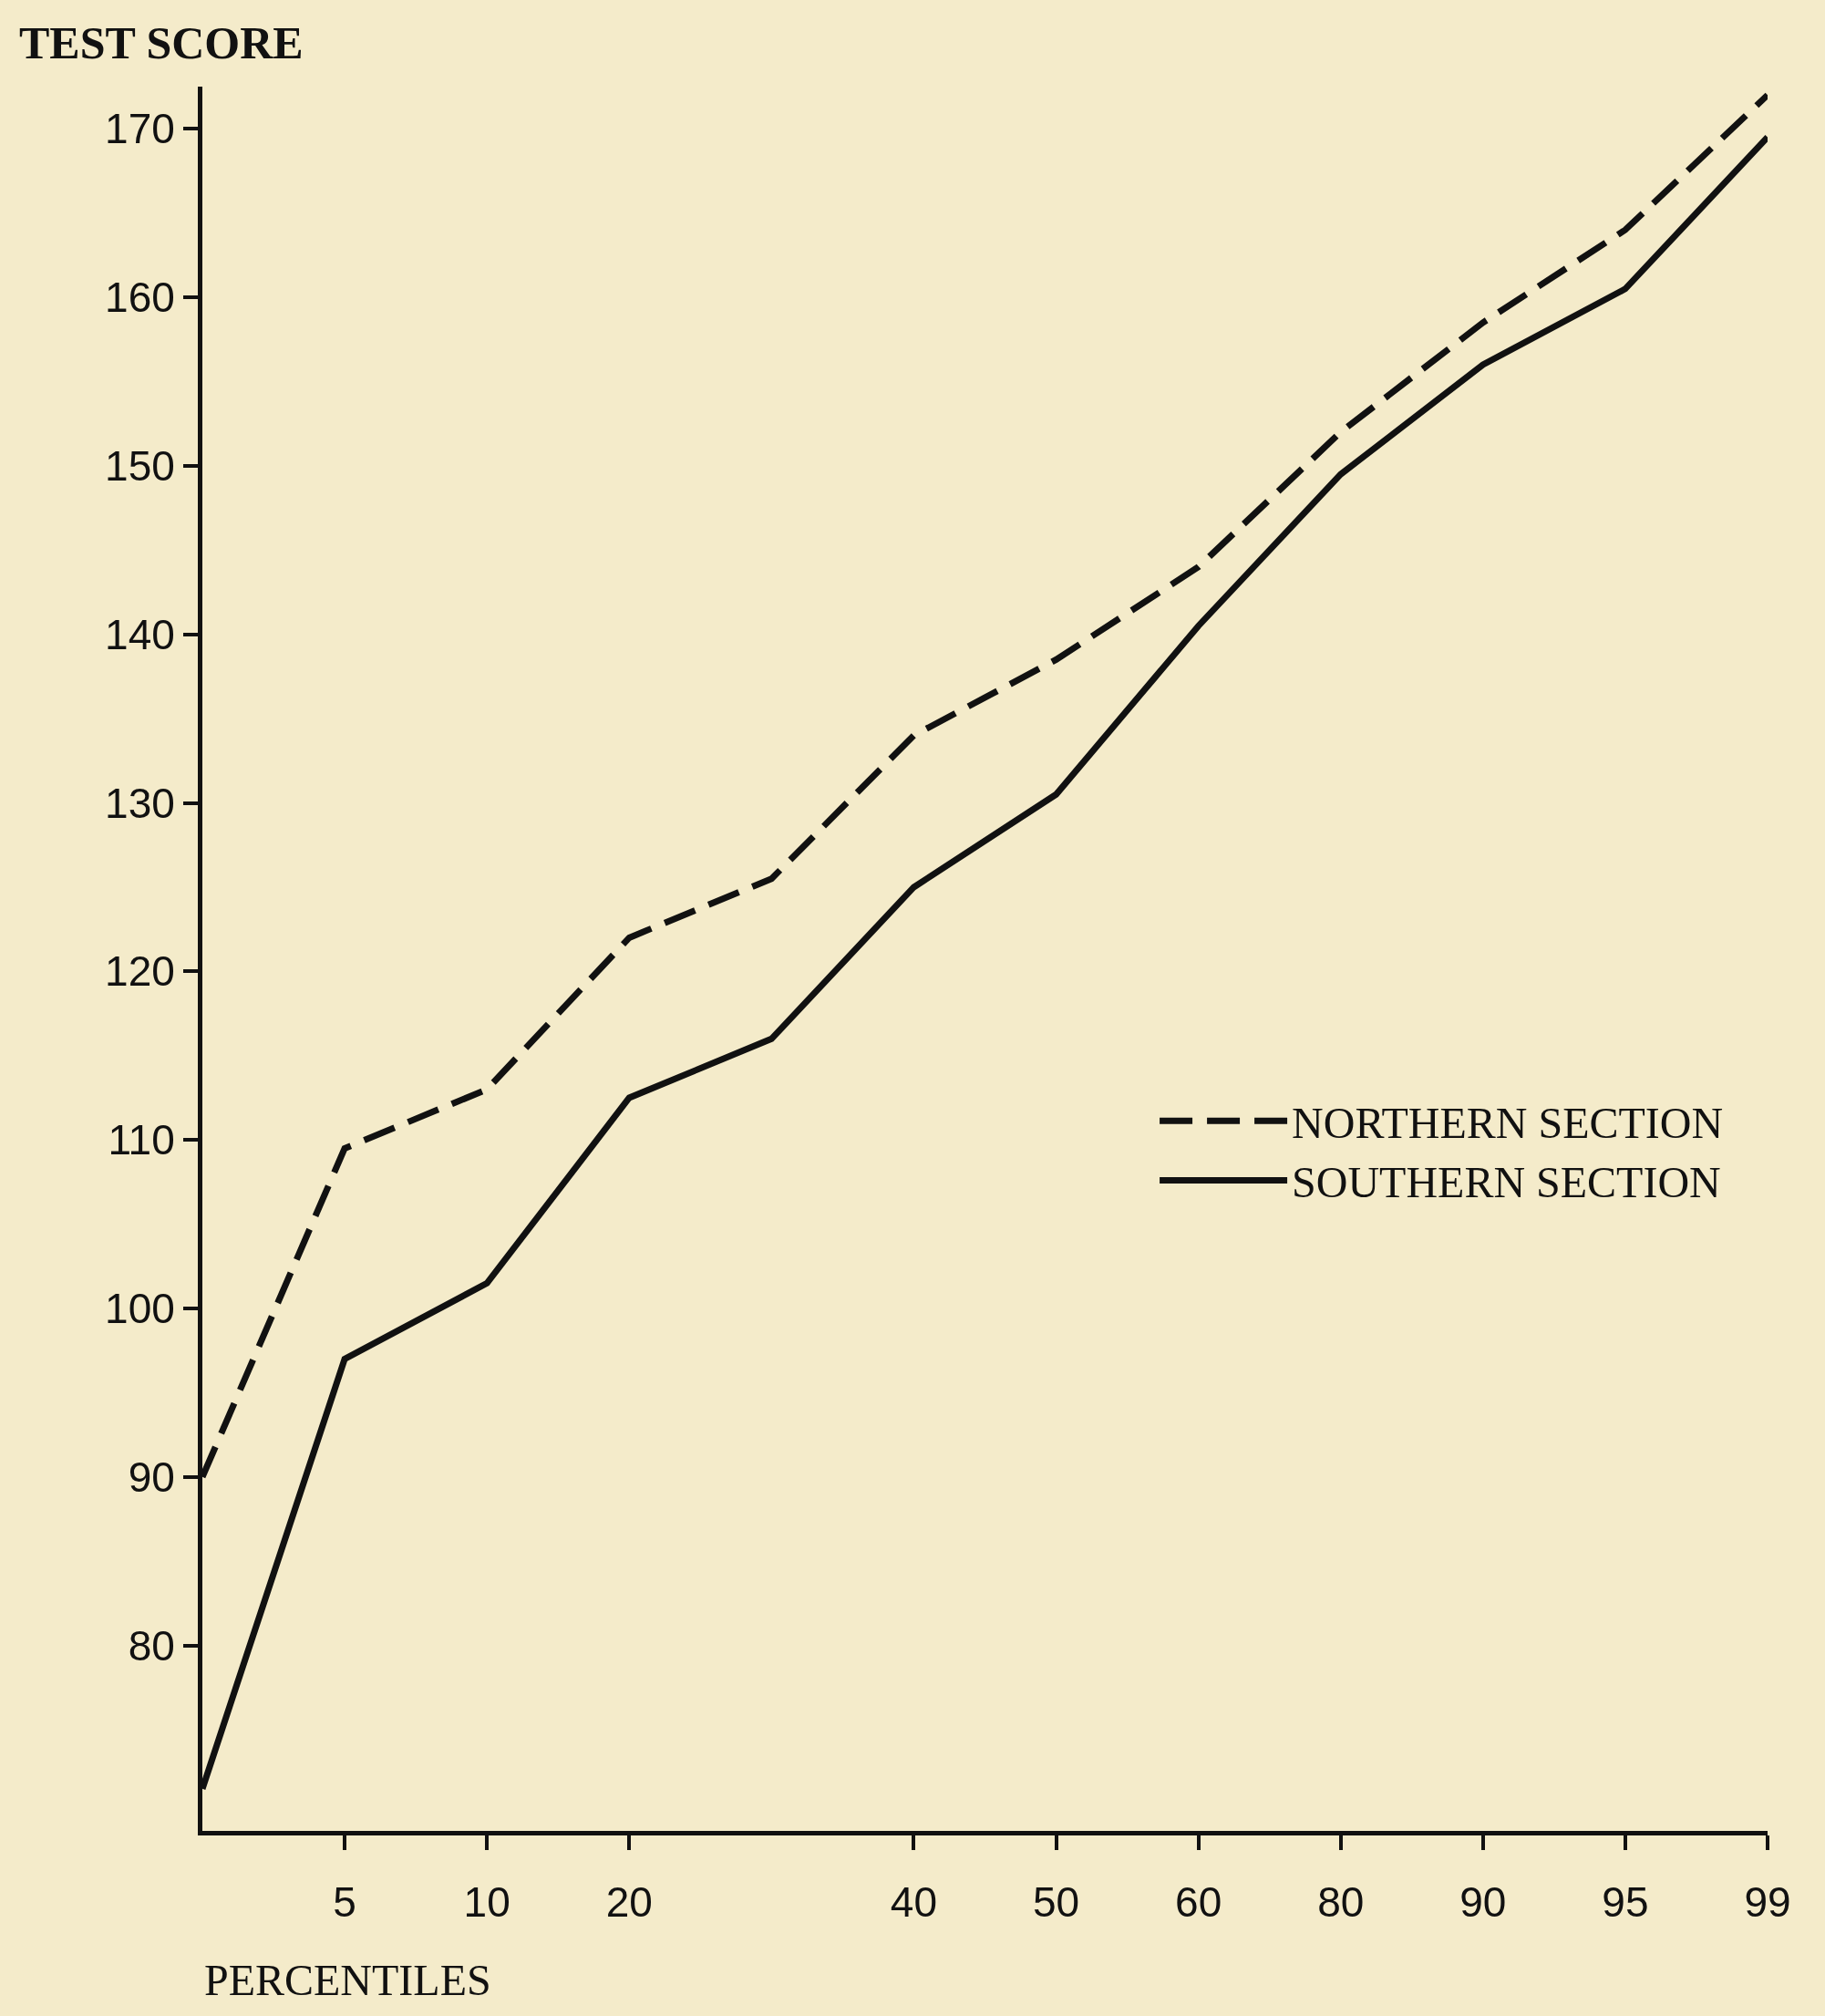 This screenshot has height=2016, width=1825. What do you see at coordinates (162, 42) in the screenshot?
I see `y-axis-title: TEST SCORE` at bounding box center [162, 42].